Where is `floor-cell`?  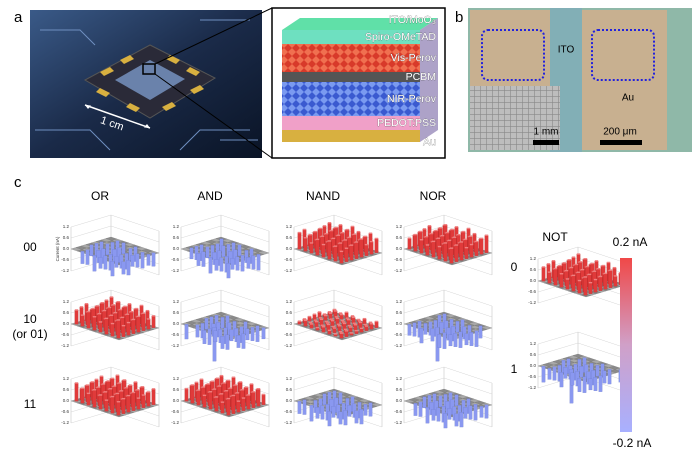
floor-cell is located at coordinates (486, 327).